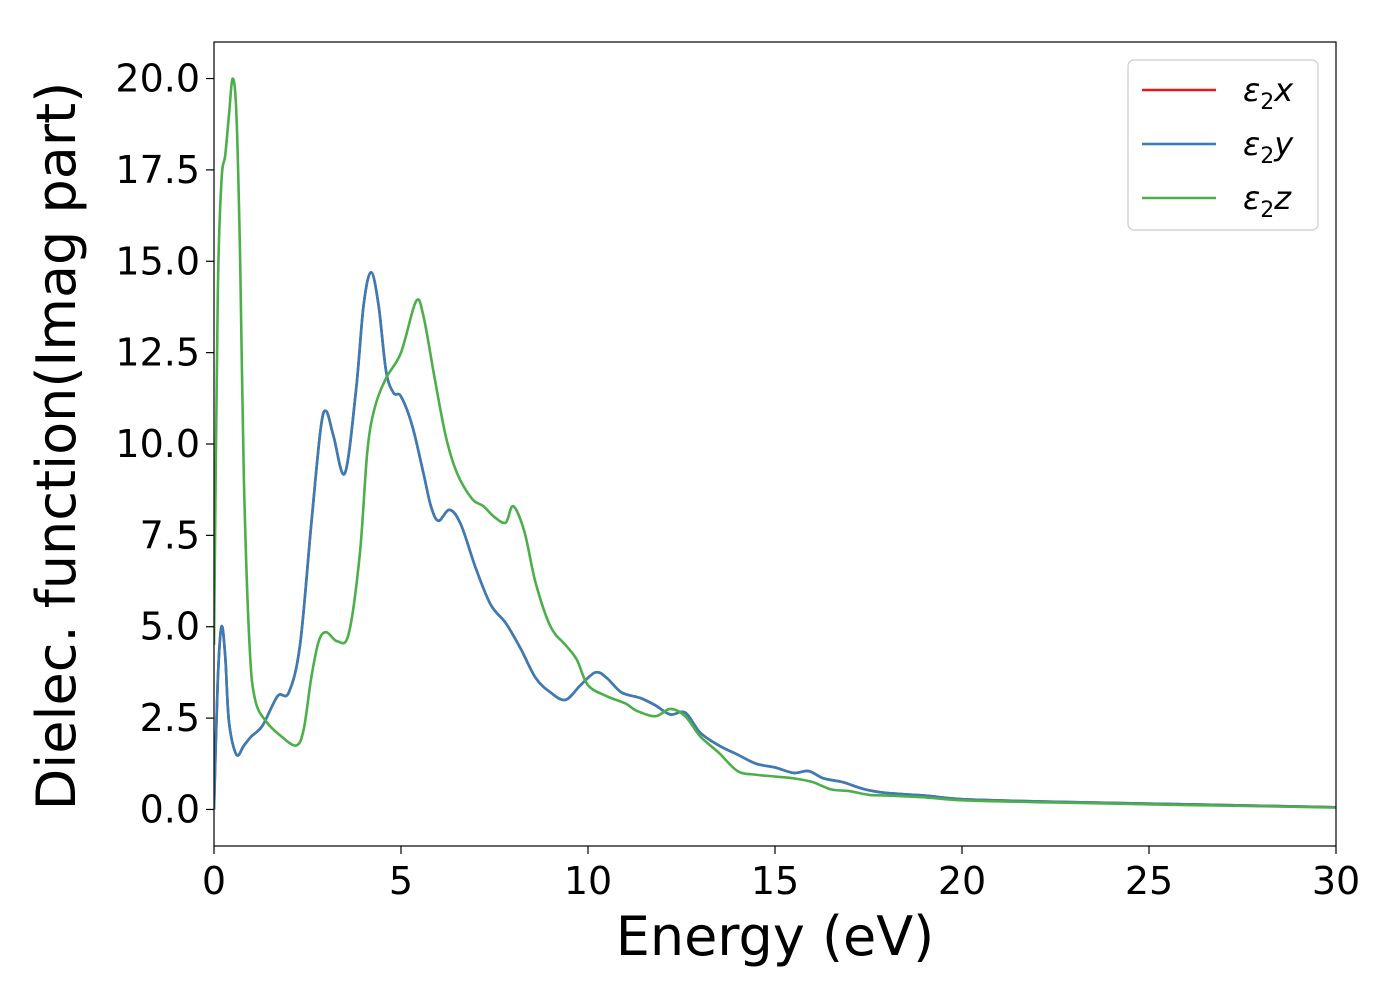  I want to click on legend-label-x: ε2x, so click(1268, 93).